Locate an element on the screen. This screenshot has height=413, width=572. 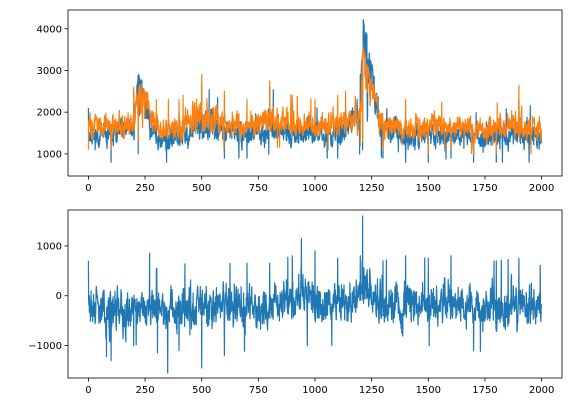
x-ticks-bottom: 0 250 500 750 1000 1250 1500 1750 2000 is located at coordinates (319, 387).